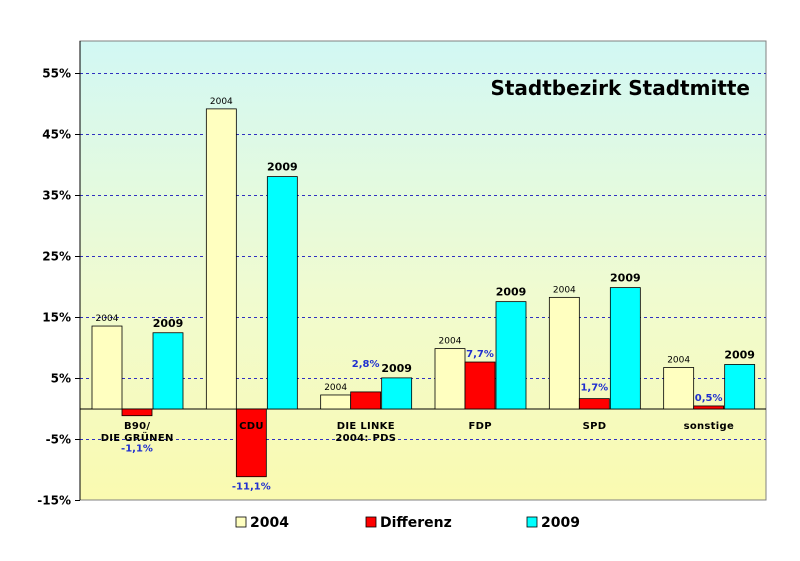 The height and width of the screenshot is (561, 800). I want to click on y-tick-label: 25%, so click(56, 257).